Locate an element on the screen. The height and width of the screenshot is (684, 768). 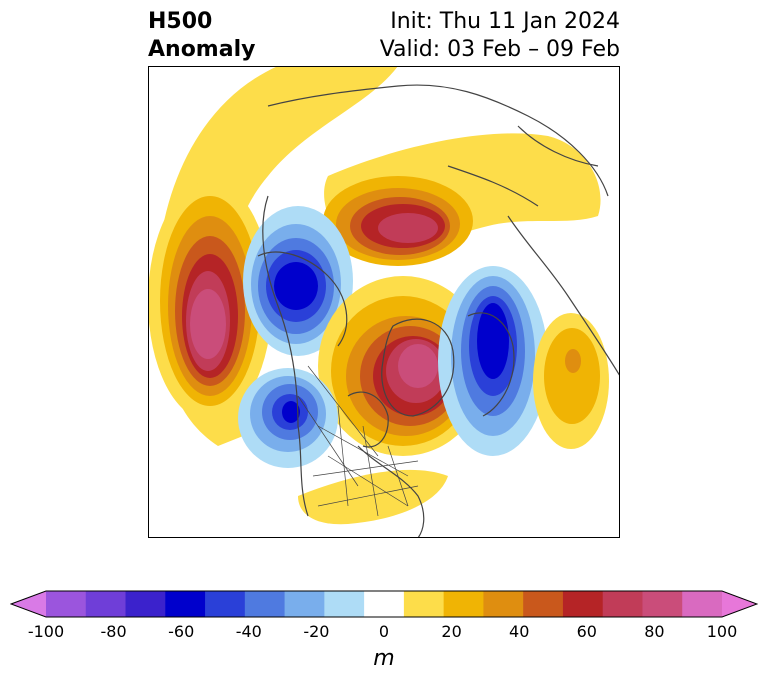
colorbar-unit: m is located at coordinates (384, 658).